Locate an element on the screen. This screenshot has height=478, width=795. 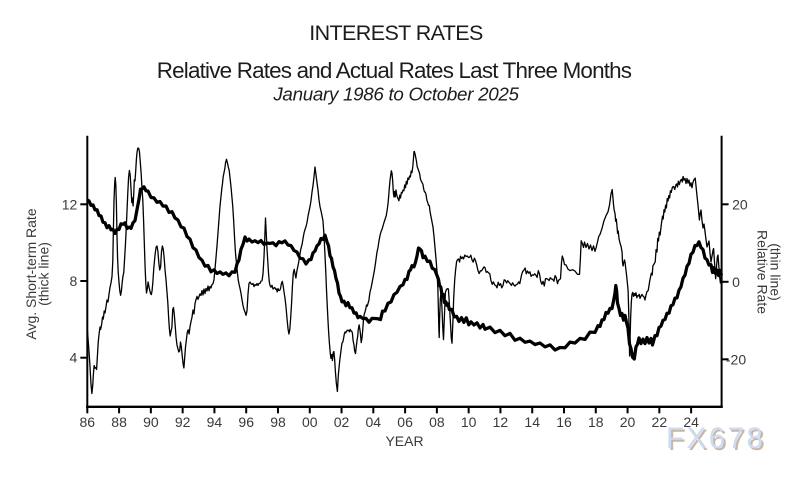
svg-text: 90 is located at coordinates (151, 422).